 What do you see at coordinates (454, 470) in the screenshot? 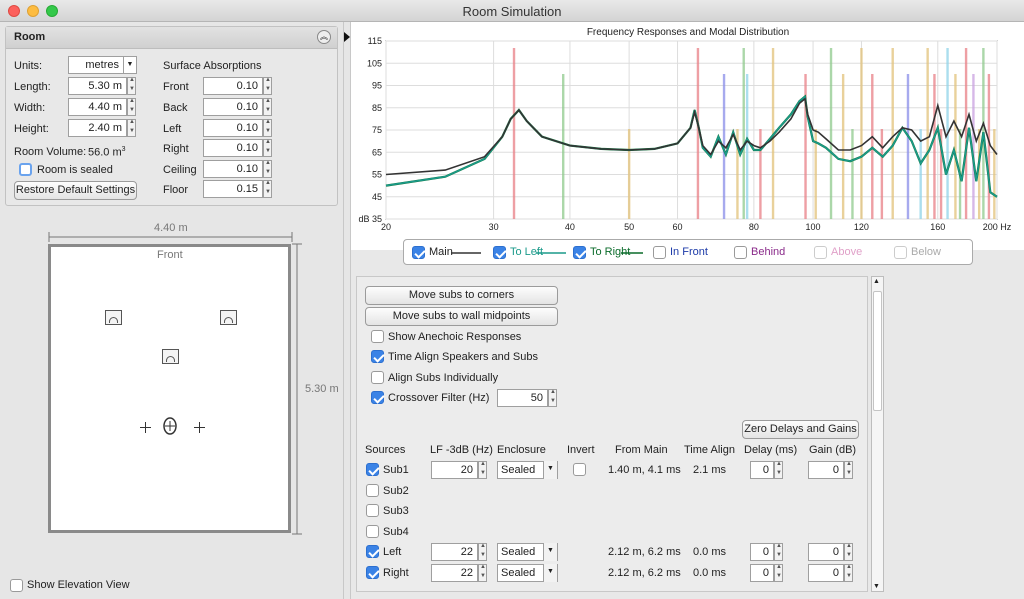
I see `sub1-lf-field: 20` at bounding box center [454, 470].